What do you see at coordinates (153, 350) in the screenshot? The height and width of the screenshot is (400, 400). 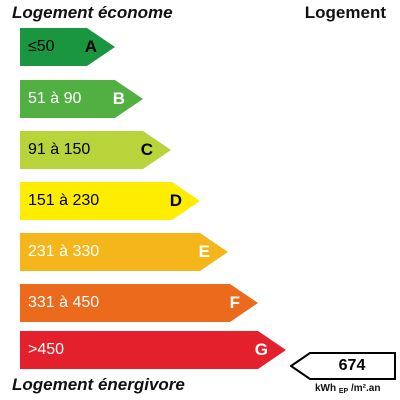 I see `energy-class-bar-g: >450 G` at bounding box center [153, 350].